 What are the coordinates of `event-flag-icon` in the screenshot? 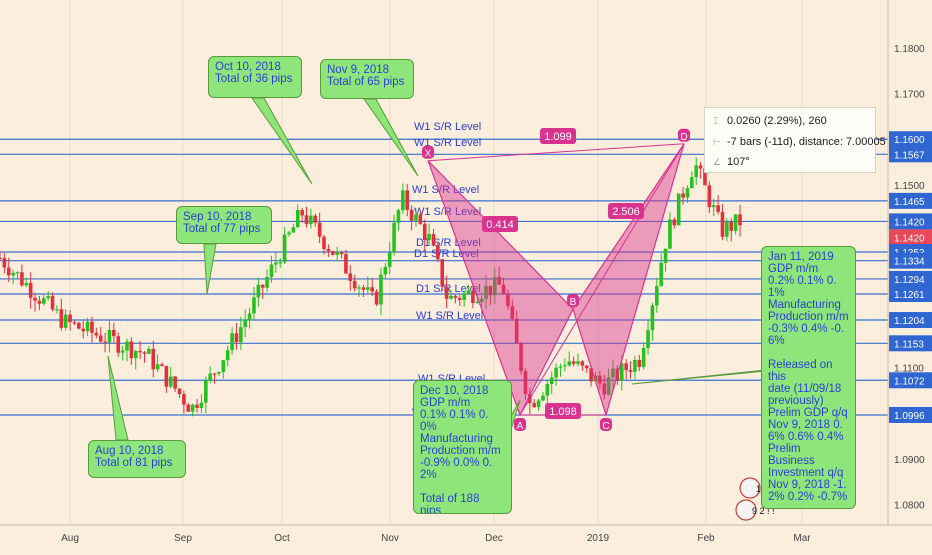 It's located at (750, 488).